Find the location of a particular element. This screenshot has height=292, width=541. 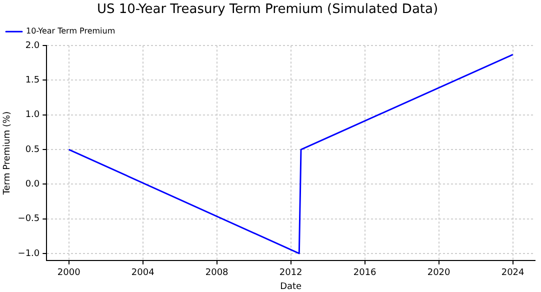

x-tick-label: 2004 is located at coordinates (143, 273).